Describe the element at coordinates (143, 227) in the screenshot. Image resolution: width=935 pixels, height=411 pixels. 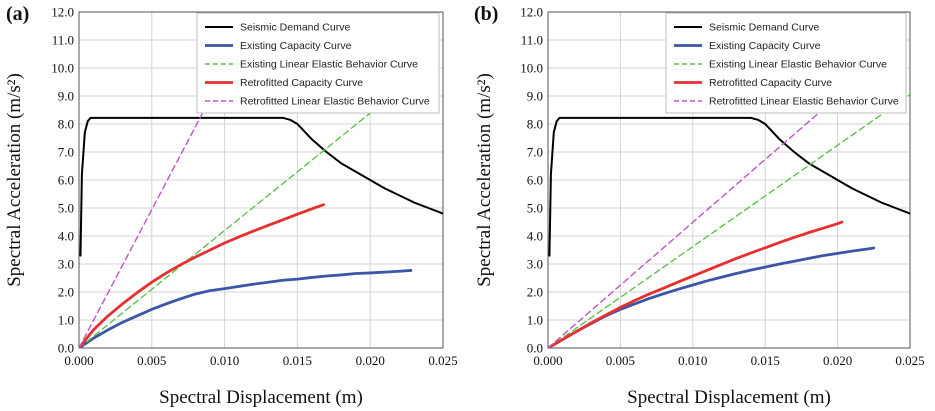
I see `series-line-retrofitted-linear-elastic-behavior-curve` at that location.